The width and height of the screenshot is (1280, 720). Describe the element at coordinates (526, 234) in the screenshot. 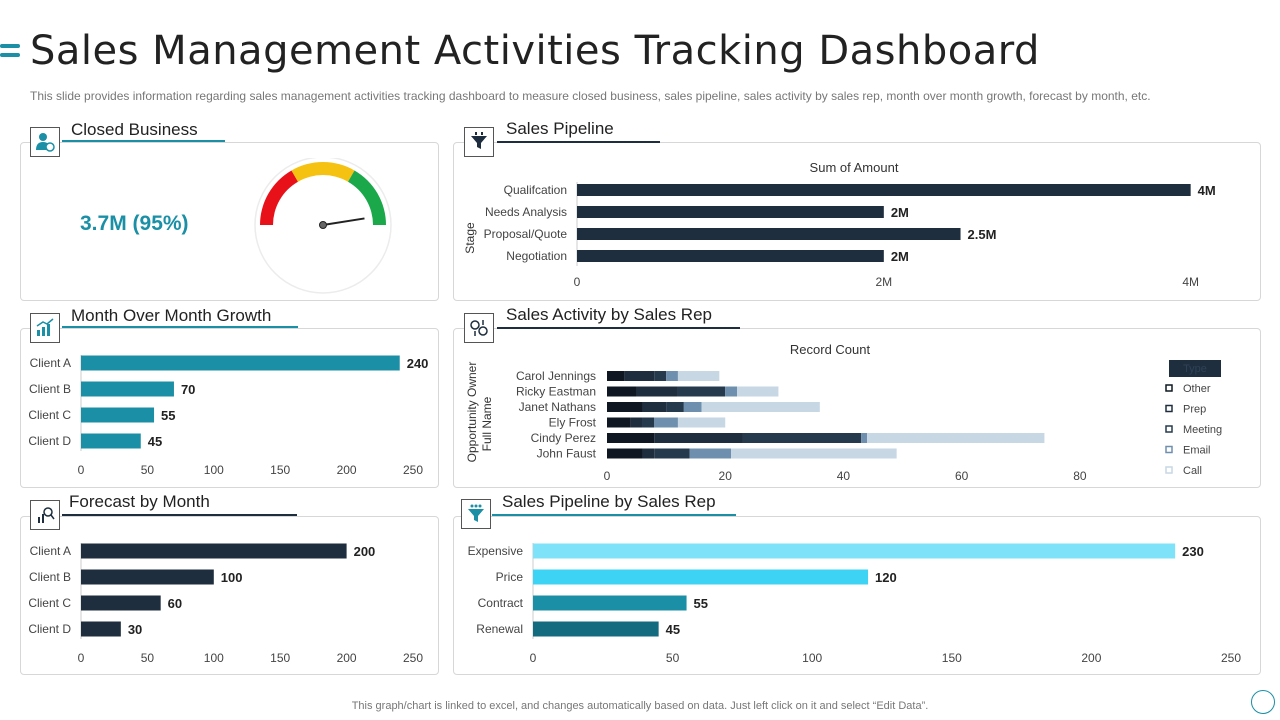

I see `category-label: Proposal/Quote` at that location.